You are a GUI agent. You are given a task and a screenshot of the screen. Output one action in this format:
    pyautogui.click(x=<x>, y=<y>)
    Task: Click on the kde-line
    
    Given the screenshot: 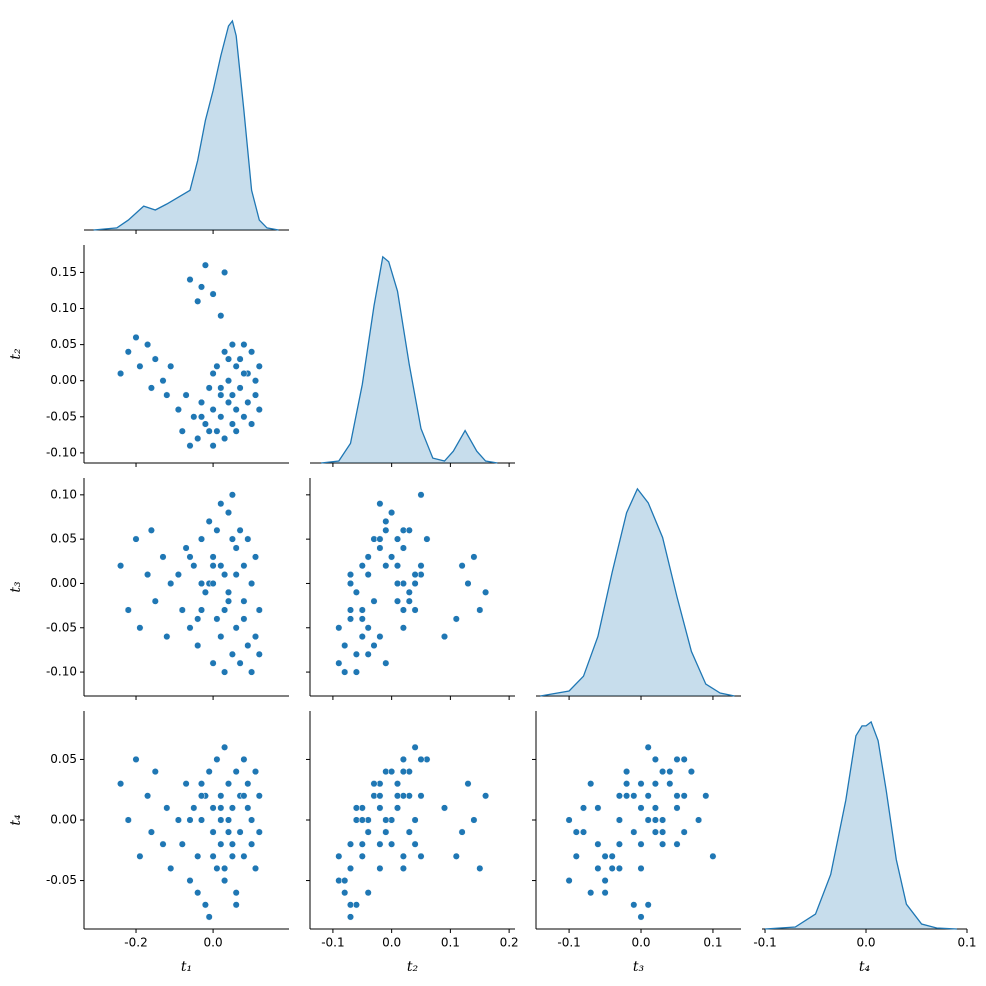 What is the action you would take?
    pyautogui.click(x=186, y=125)
    